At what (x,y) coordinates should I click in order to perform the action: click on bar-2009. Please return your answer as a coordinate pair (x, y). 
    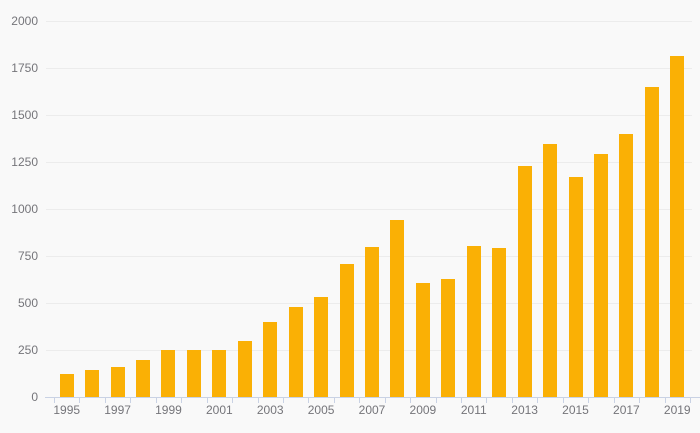
    Looking at the image, I should click on (422, 340).